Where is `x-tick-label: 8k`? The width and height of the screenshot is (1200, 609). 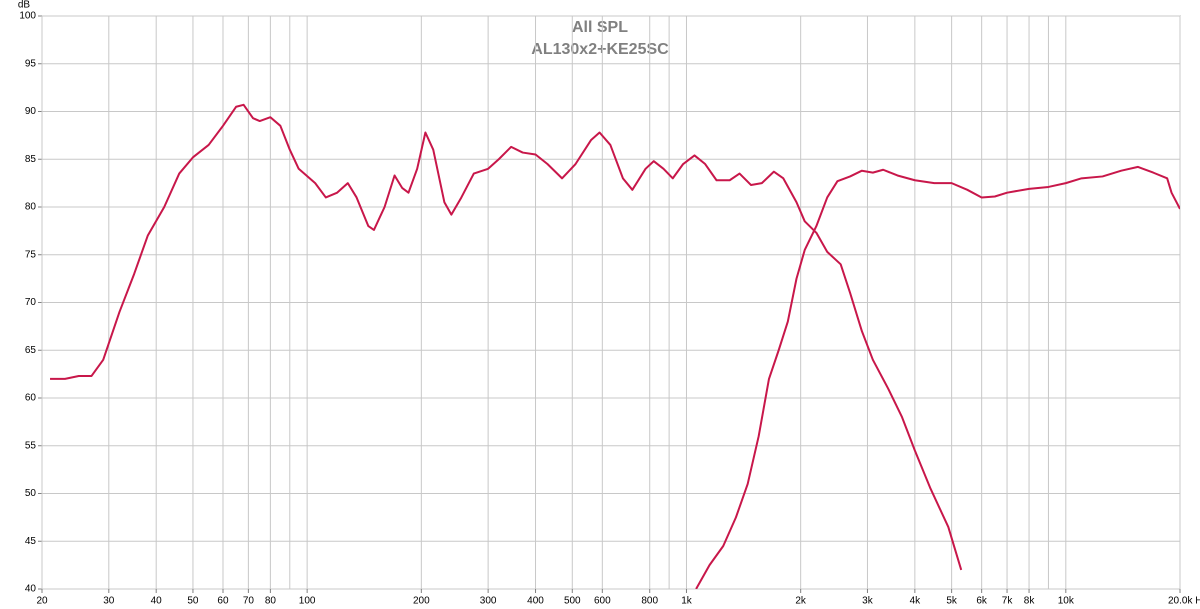 x-tick-label: 8k is located at coordinates (1030, 601).